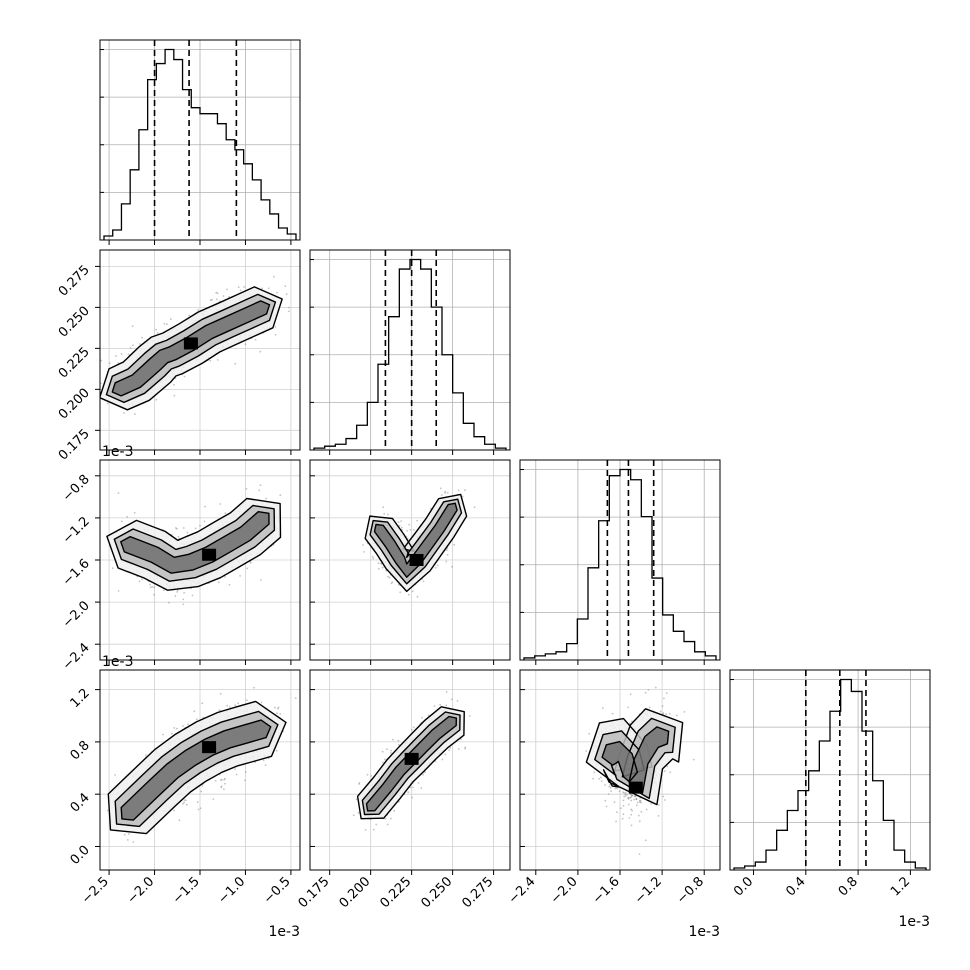  Describe the element at coordinates (795, 886) in the screenshot. I see `x-tick-label: 0.4` at that location.